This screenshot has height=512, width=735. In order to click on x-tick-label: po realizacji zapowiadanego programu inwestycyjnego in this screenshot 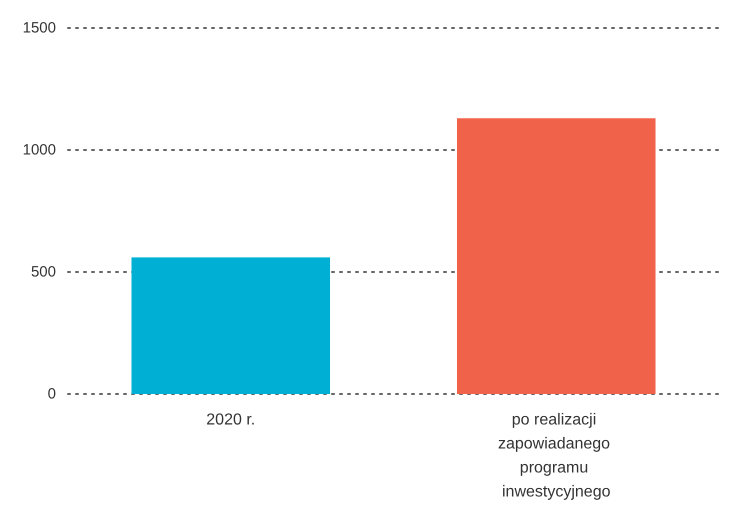, I will do `click(556, 456)`.